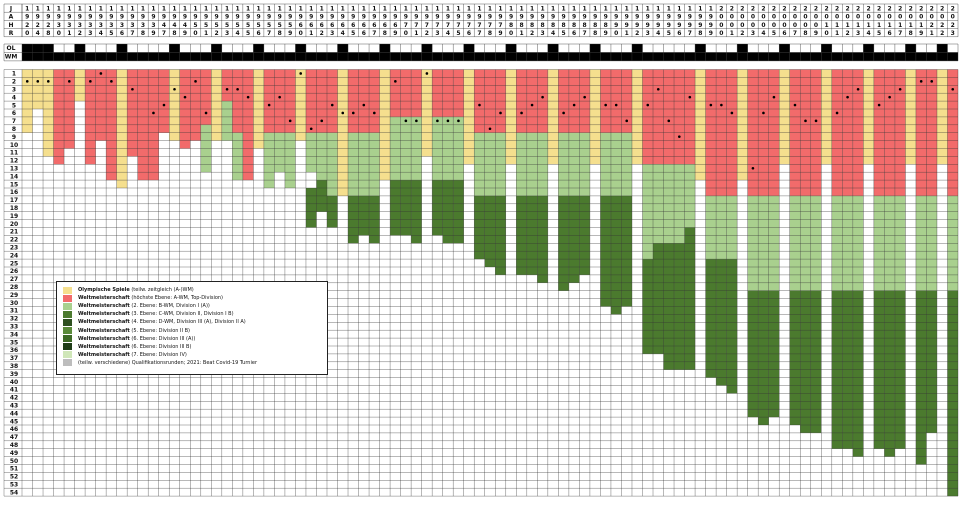 The width and height of the screenshot is (960, 509). I want to click on cell-olympia, so click(122, 128).